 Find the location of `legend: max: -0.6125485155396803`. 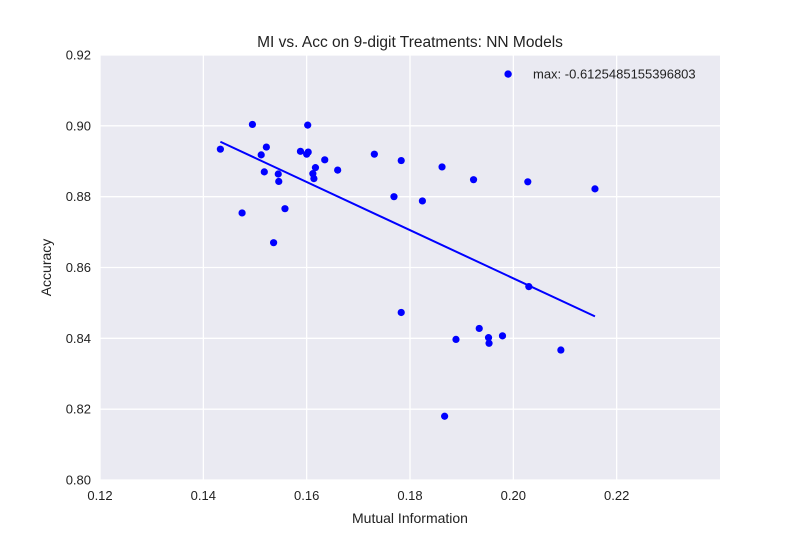

legend: max: -0.6125485155396803 is located at coordinates (600, 74).